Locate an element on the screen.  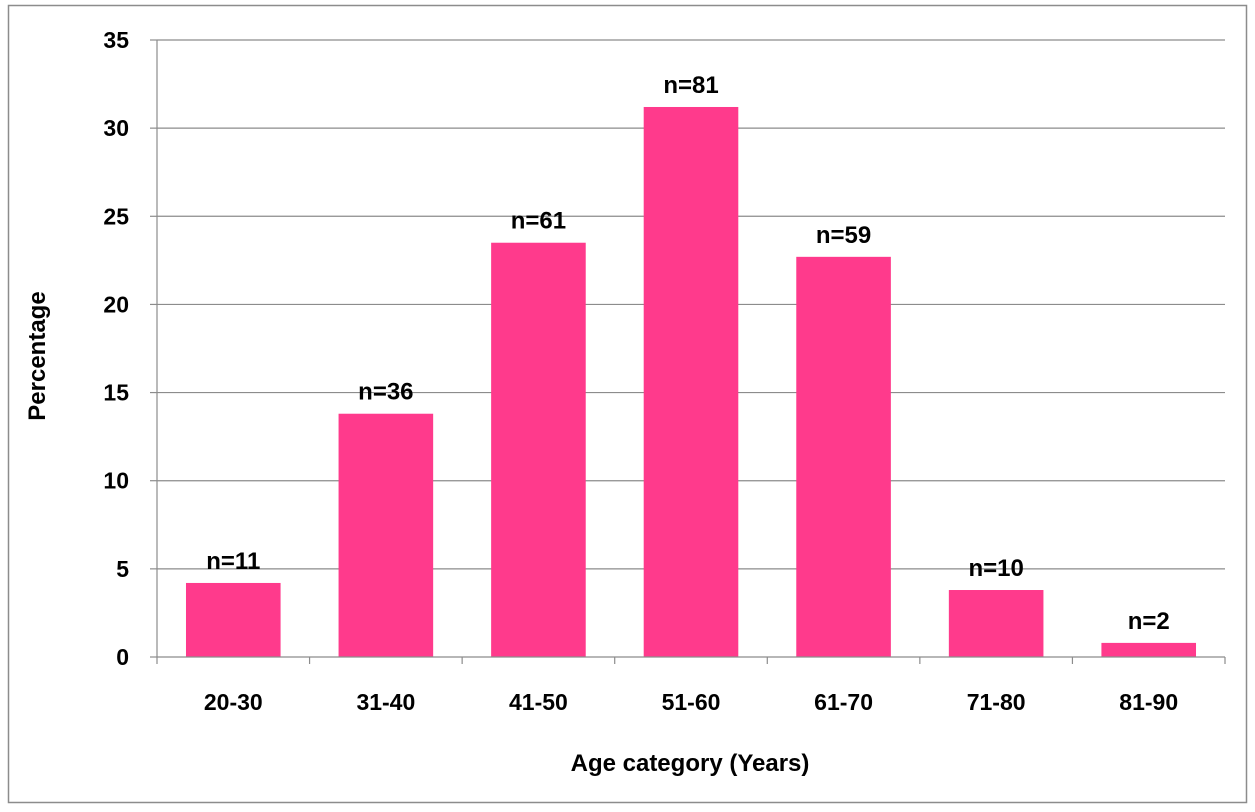
data-label: n=59 is located at coordinates (843, 235).